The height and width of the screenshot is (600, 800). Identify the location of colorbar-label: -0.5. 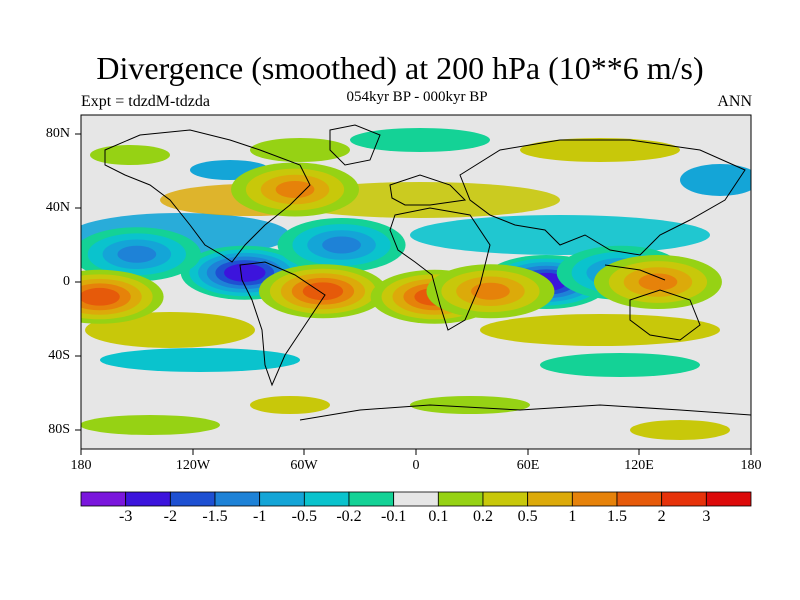
(304, 516).